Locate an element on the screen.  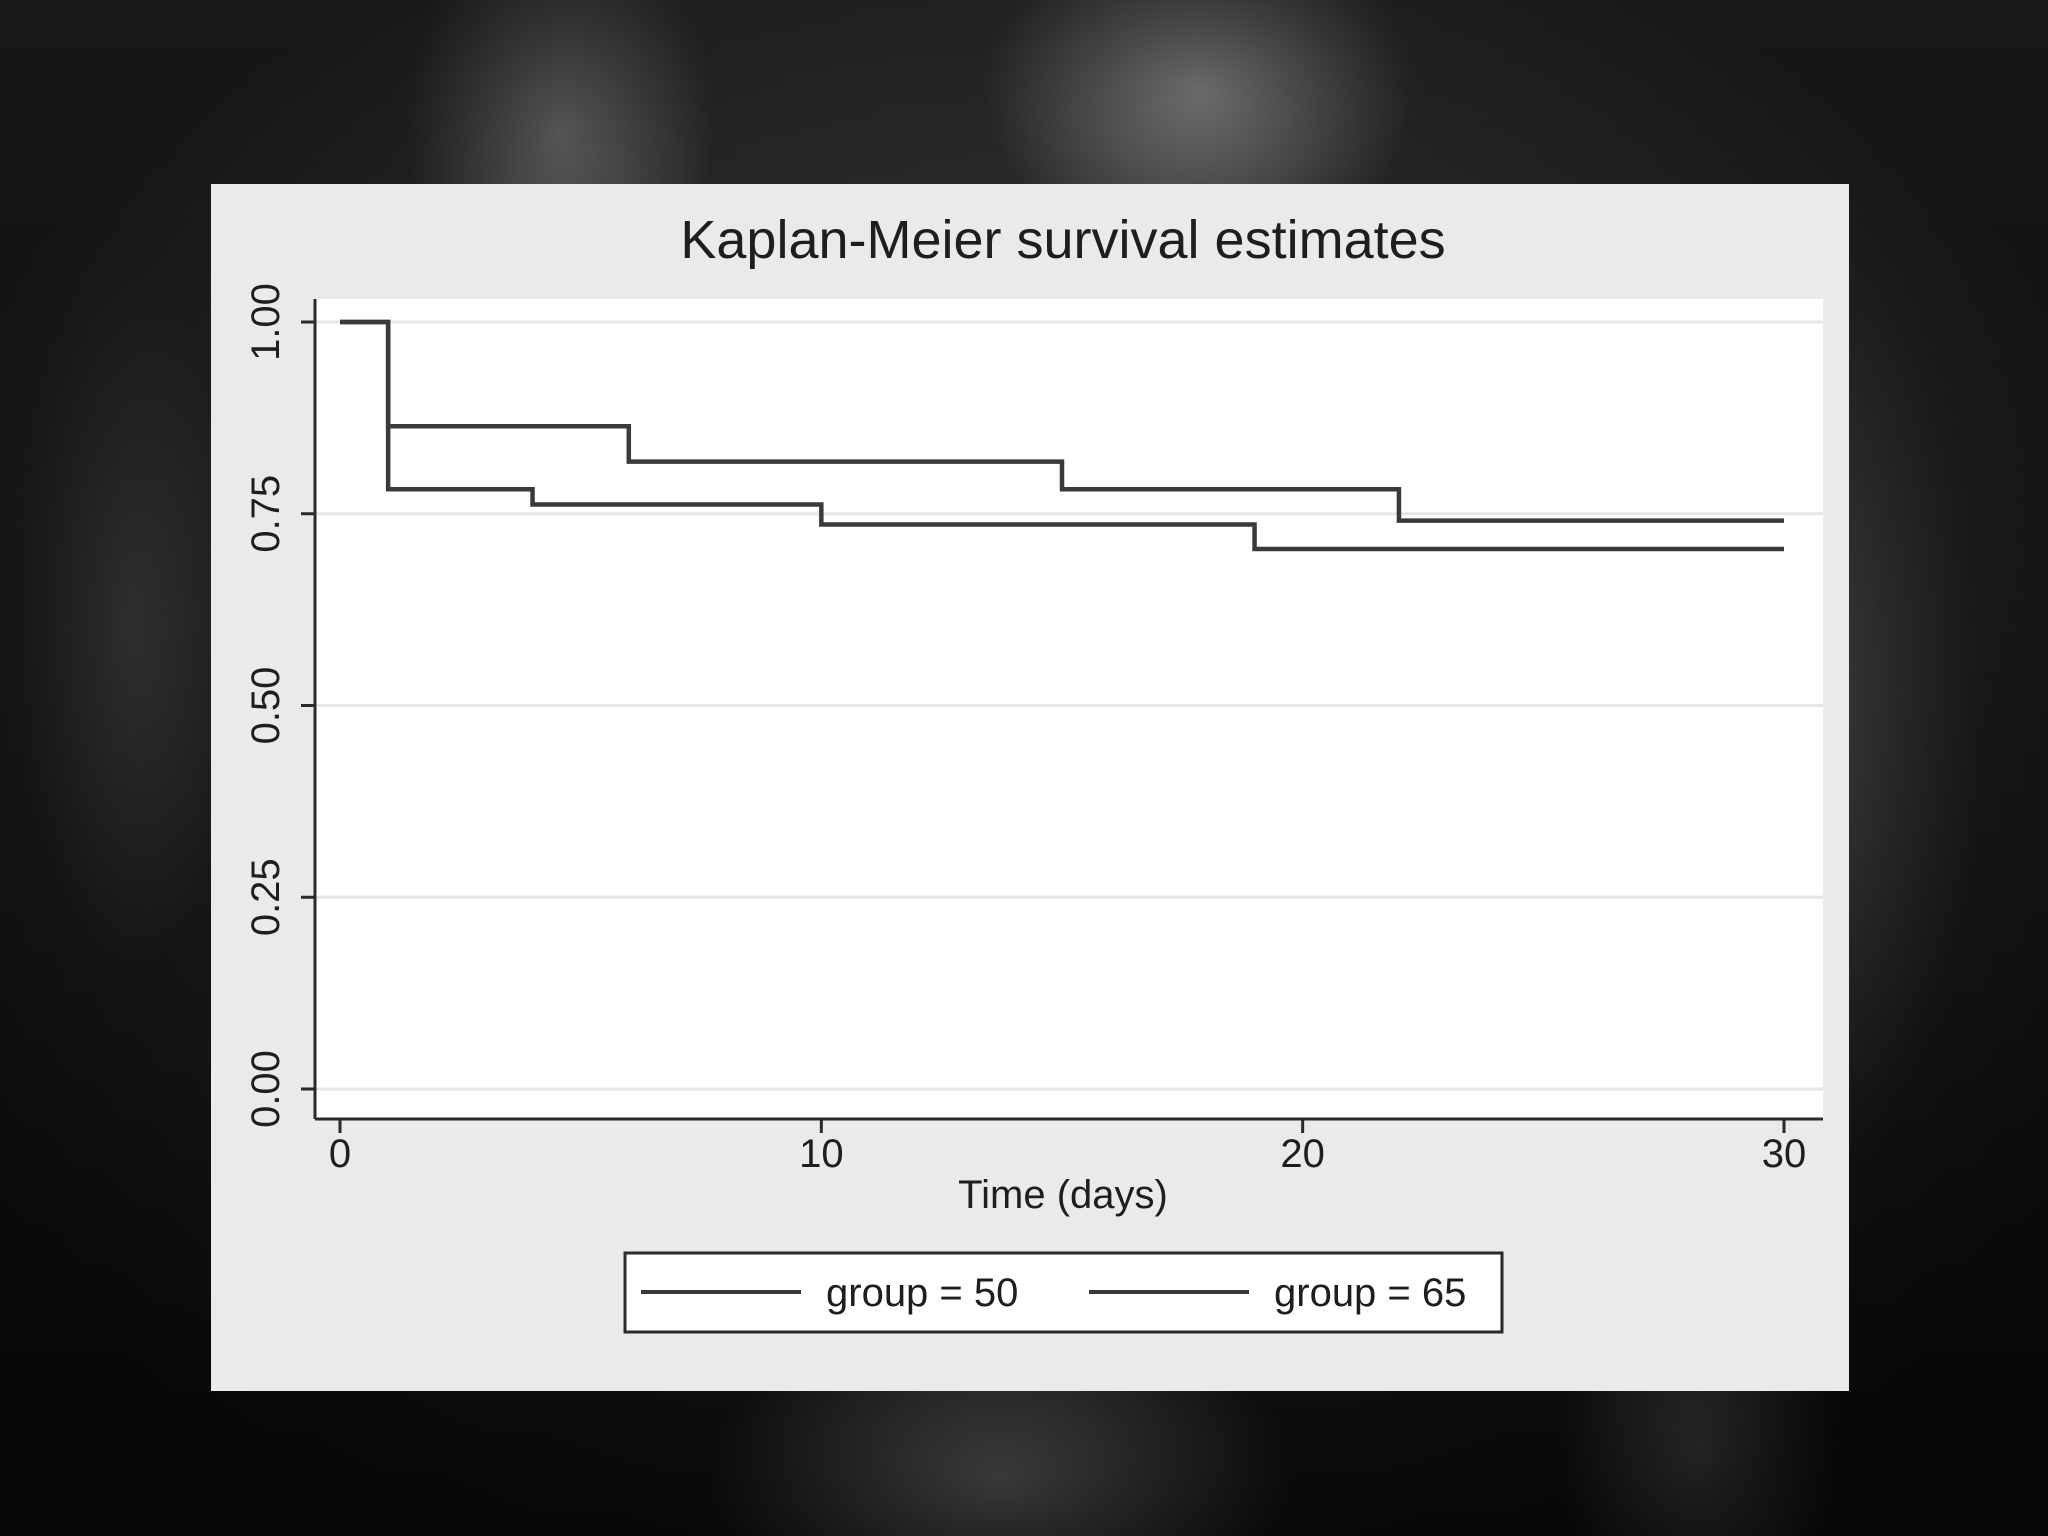
y-tick-label: 0.00 is located at coordinates (266, 1089).